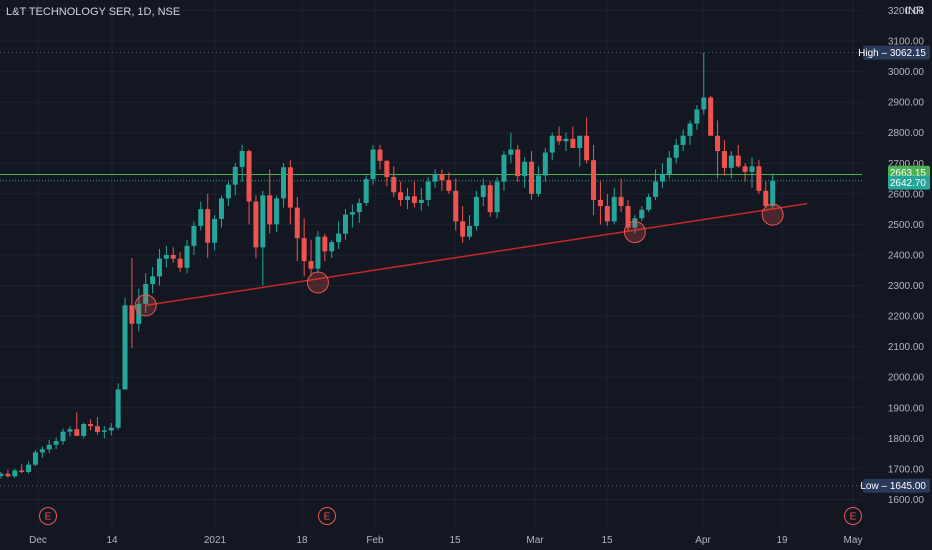 The image size is (932, 550). Describe the element at coordinates (327, 517) in the screenshot. I see `earnings-marker-label: E` at that location.